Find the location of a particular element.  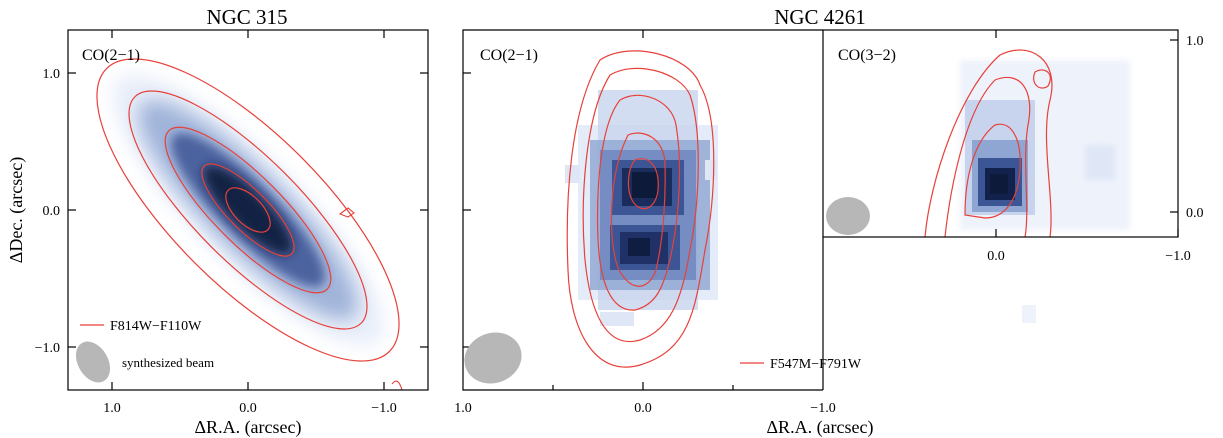

contours-ngc4261-co32 is located at coordinates (988, 143).